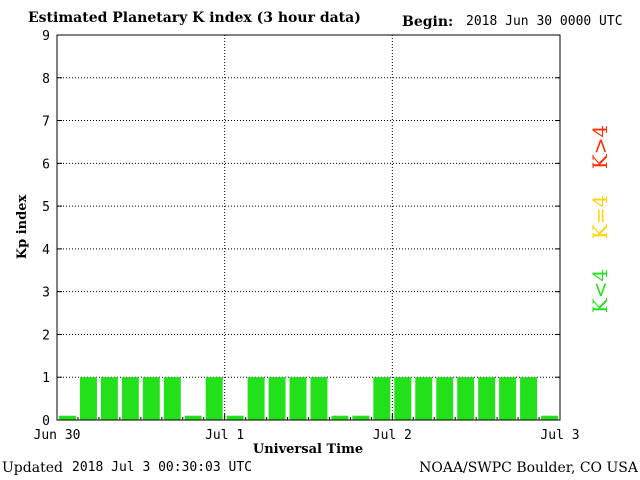  I want to click on legend-item: K>4, so click(600, 147).